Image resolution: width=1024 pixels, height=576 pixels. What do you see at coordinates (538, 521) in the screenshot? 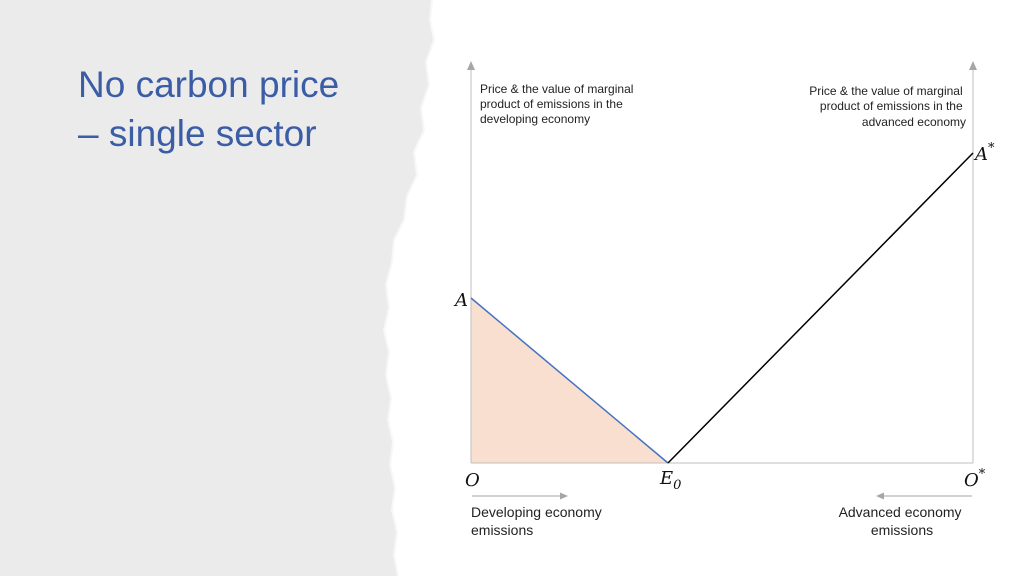
I see `developing-emissions-caption: Developing economy emissions` at bounding box center [538, 521].